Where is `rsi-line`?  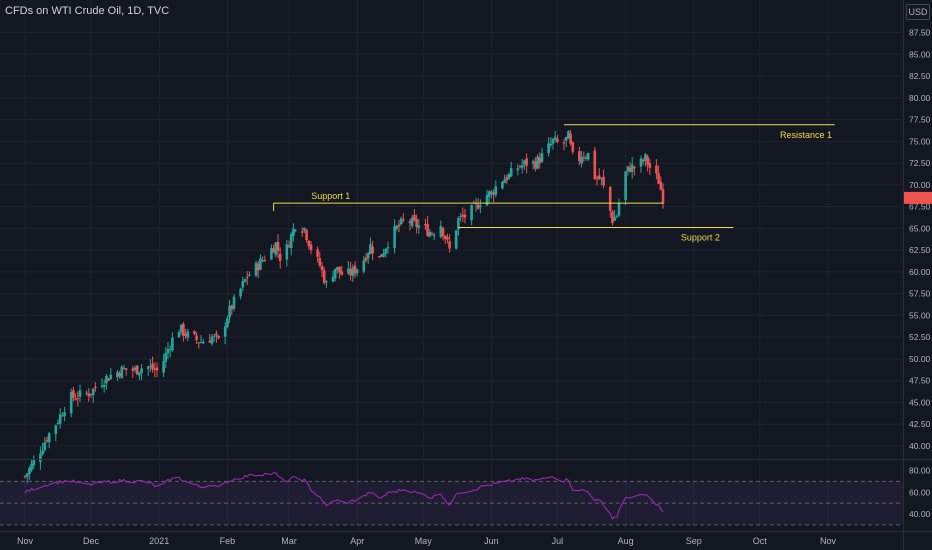
rsi-line is located at coordinates (344, 496).